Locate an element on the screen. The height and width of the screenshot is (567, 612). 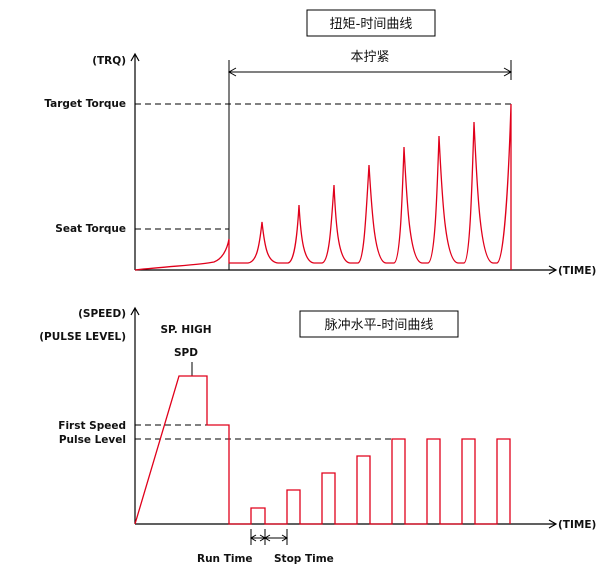
pulse-y-label-speed: (SPEED) is located at coordinates (102, 314).